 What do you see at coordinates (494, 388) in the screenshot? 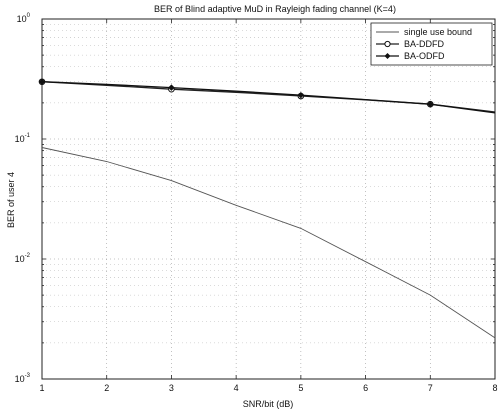
I see `x-tick-label: 8` at bounding box center [494, 388].